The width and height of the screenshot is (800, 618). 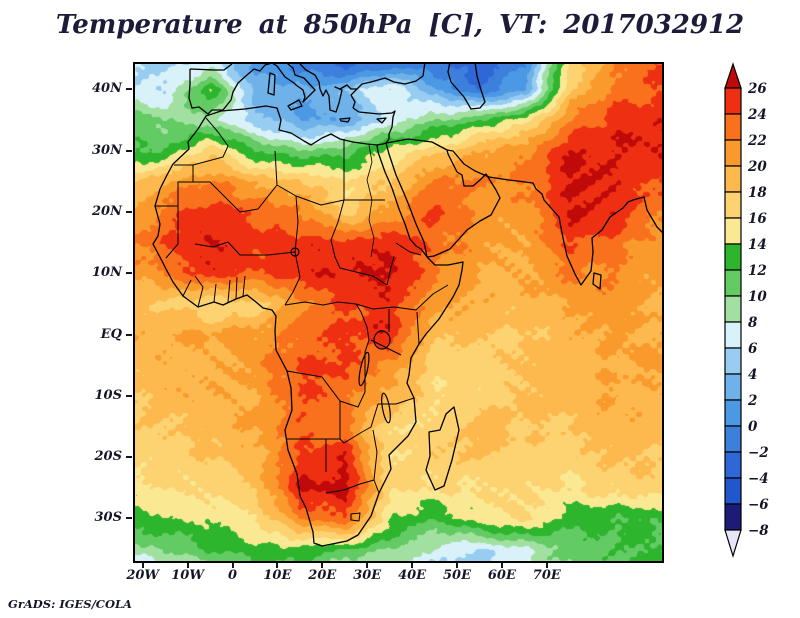 What do you see at coordinates (364, 369) in the screenshot?
I see `lake-tanganyika` at bounding box center [364, 369].